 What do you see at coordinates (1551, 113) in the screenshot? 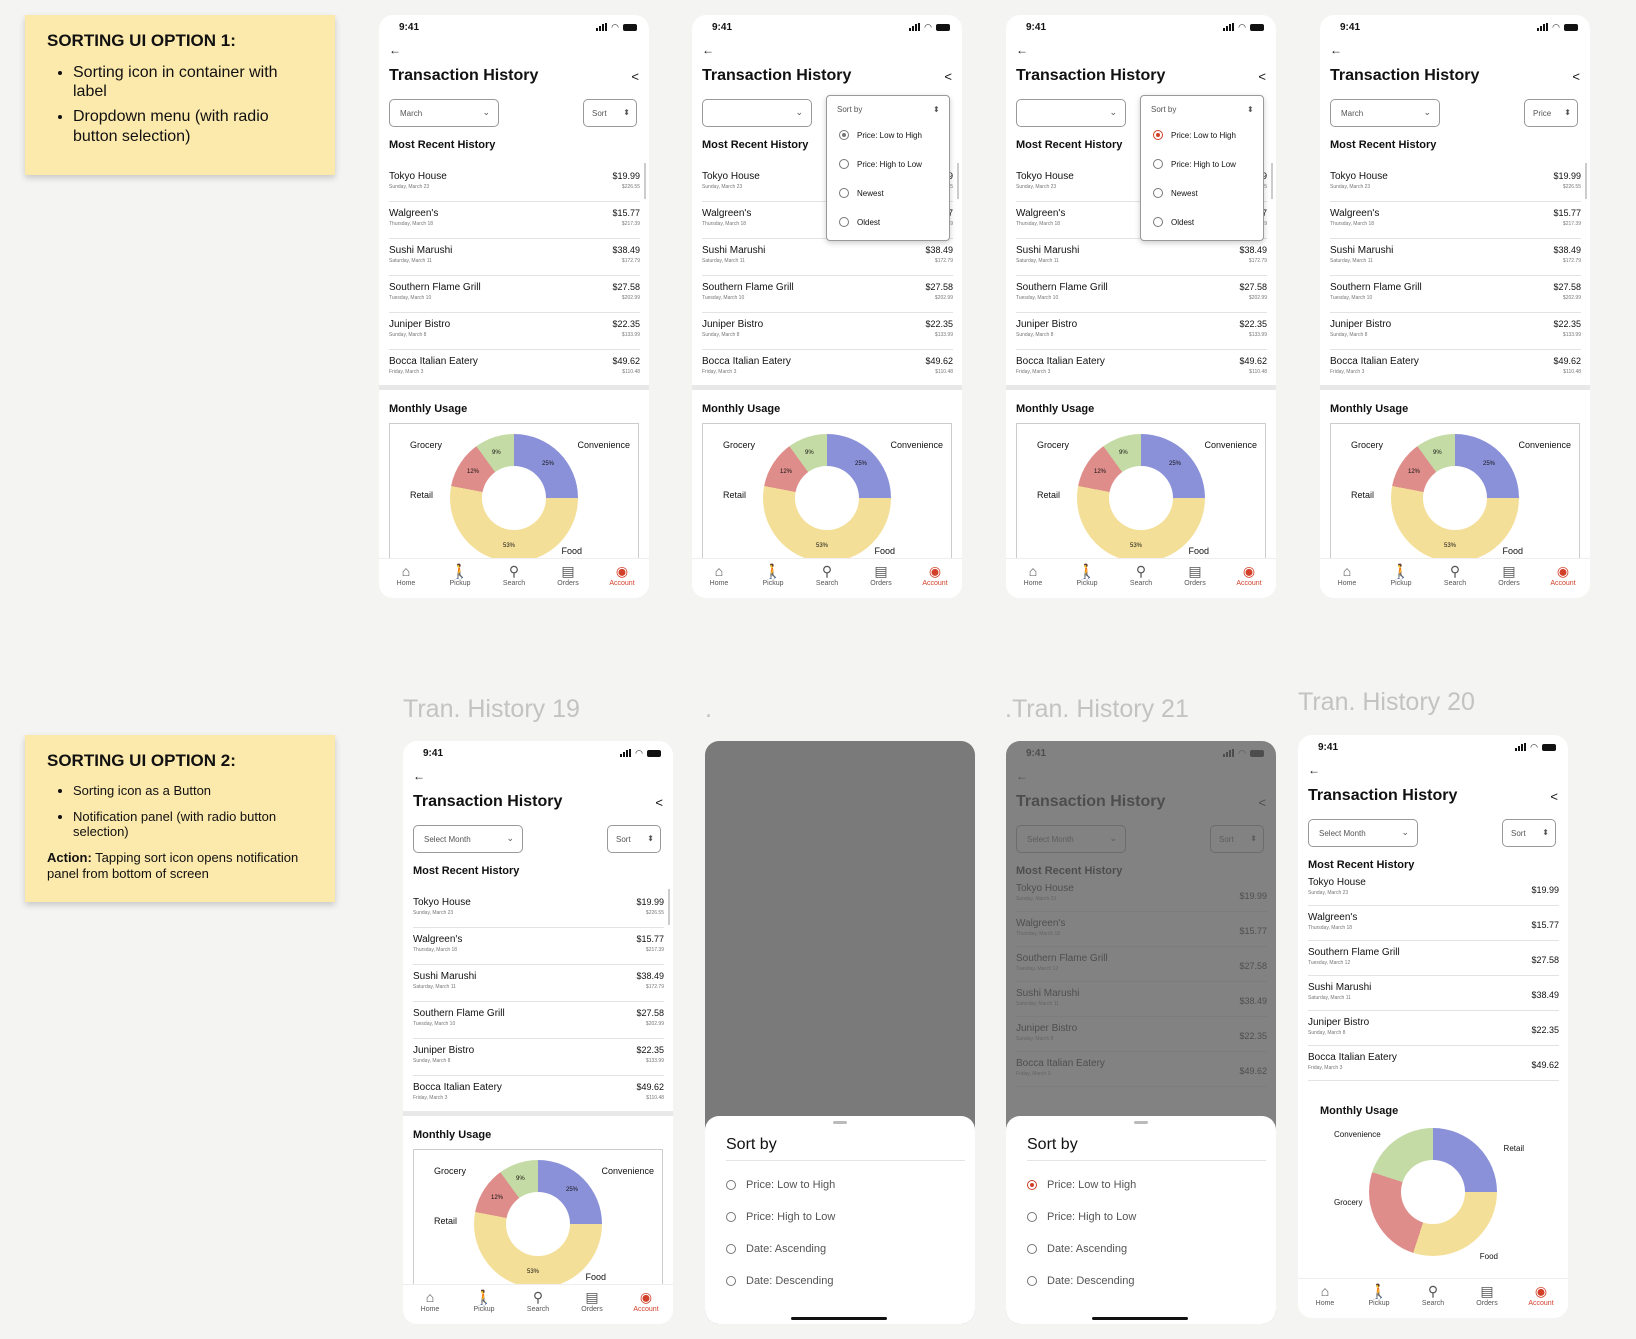
I see `sort-button: Price ⬍` at bounding box center [1551, 113].